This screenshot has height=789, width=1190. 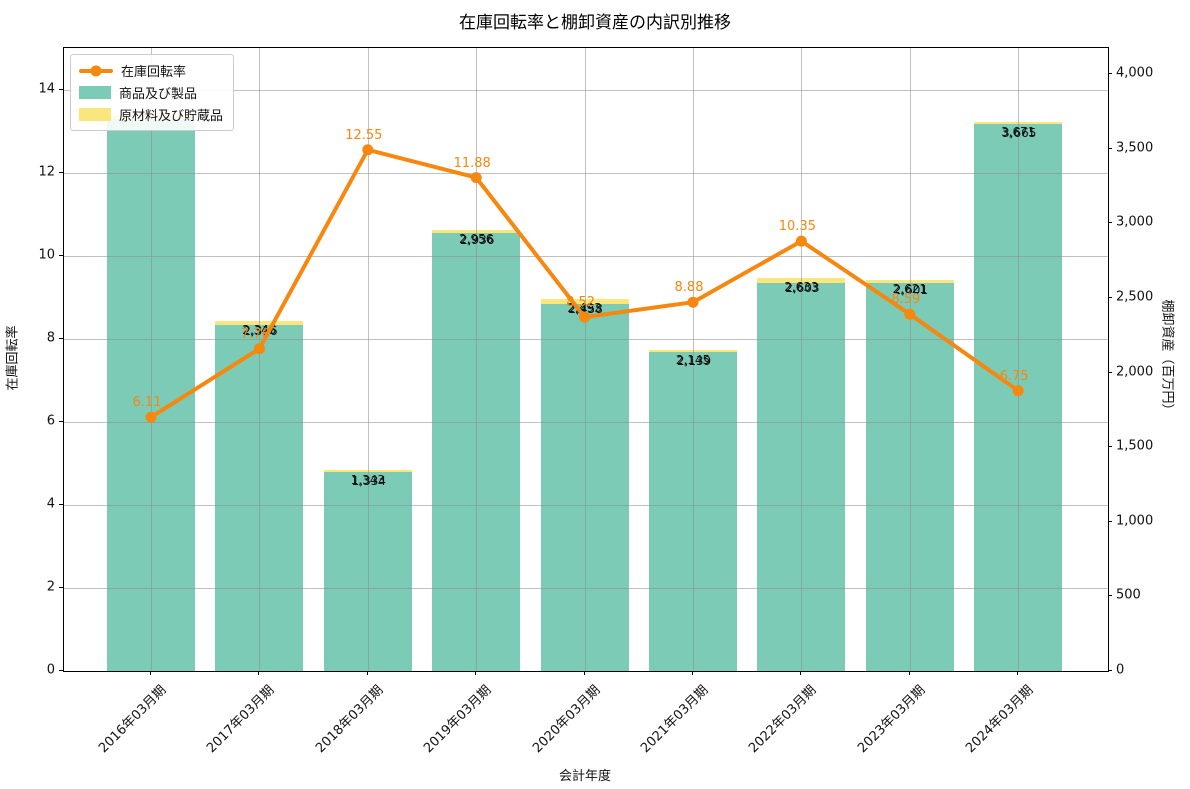 I want to click on x-axis-tick-label-2019年03月期: 2019年03月期, so click(x=458, y=719).